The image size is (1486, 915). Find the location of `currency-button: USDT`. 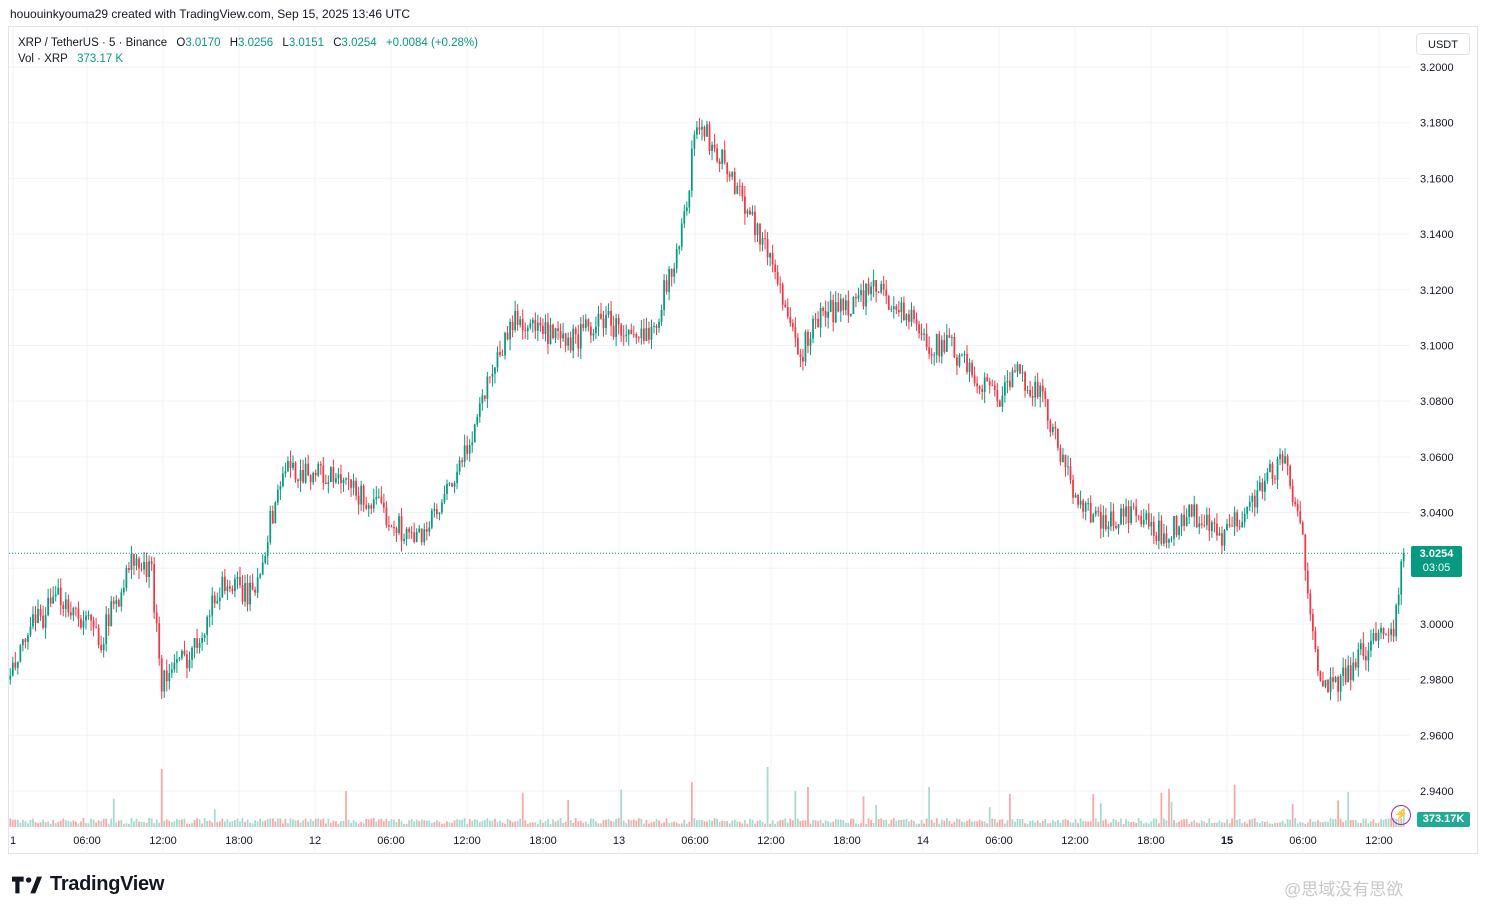

currency-button: USDT is located at coordinates (1443, 44).